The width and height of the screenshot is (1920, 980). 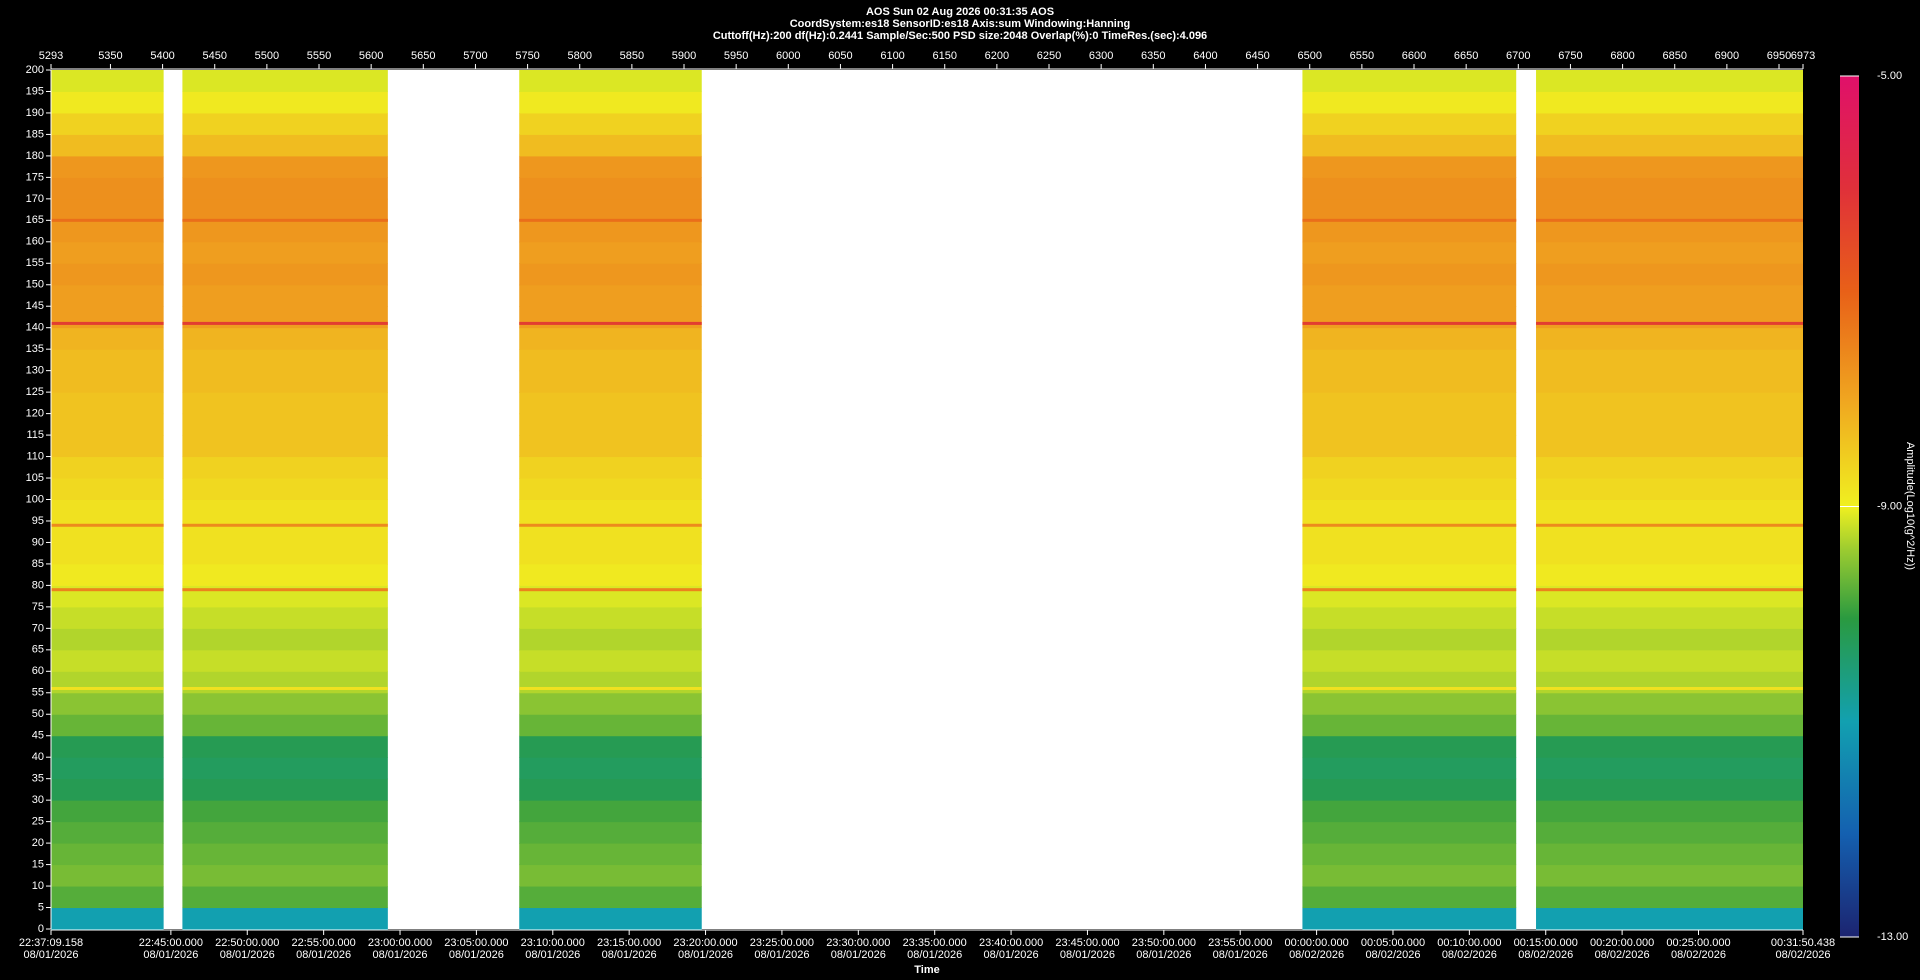 What do you see at coordinates (935, 943) in the screenshot?
I see `time-tick-label: 23:35:00.000` at bounding box center [935, 943].